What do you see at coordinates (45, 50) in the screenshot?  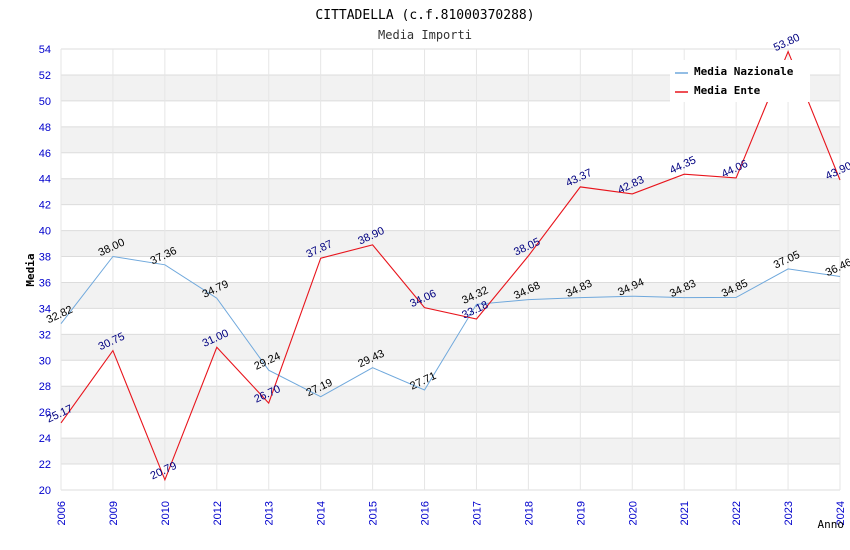 I see `y-tick-label: 54` at bounding box center [45, 50].